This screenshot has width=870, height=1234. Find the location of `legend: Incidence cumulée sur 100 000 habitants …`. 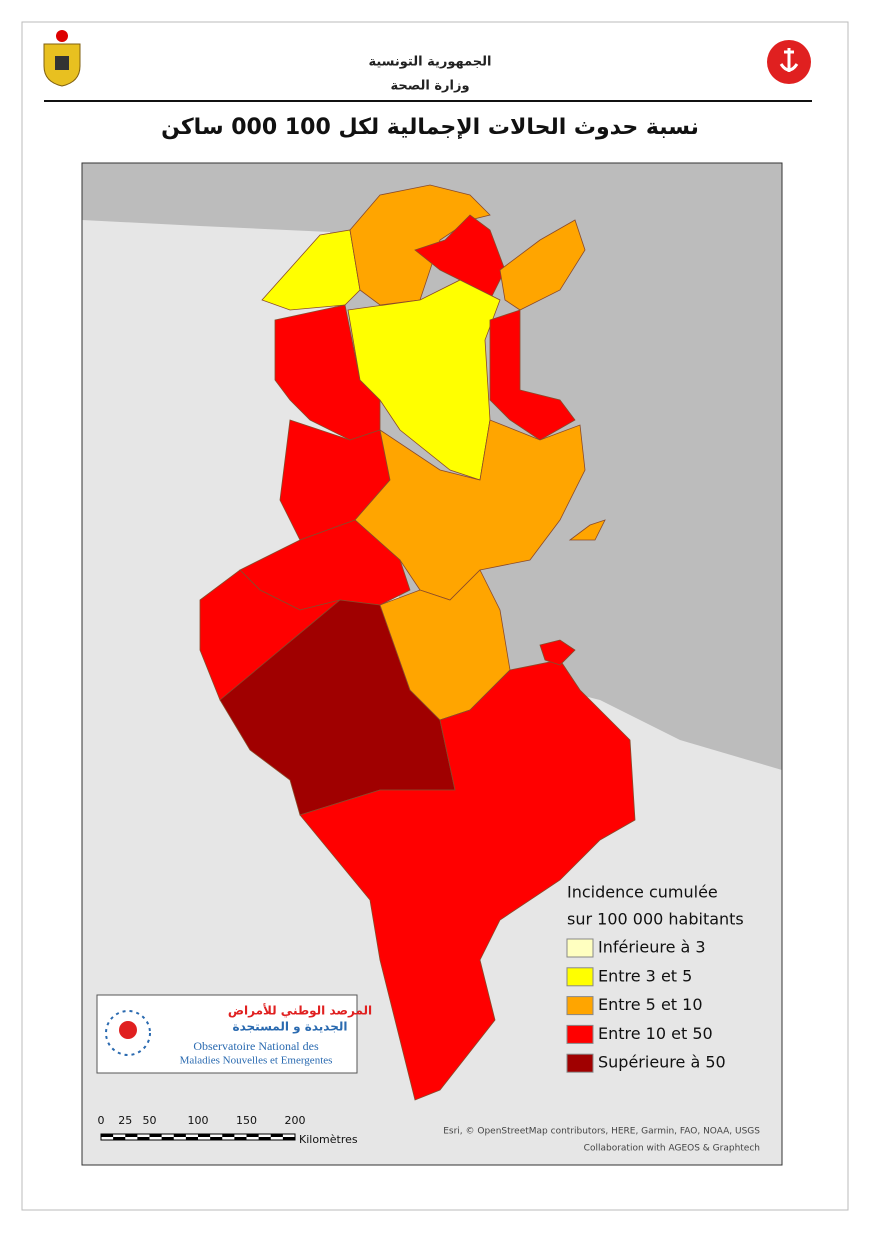

legend: Incidence cumulée sur 100 000 habitants … is located at coordinates (655, 978).